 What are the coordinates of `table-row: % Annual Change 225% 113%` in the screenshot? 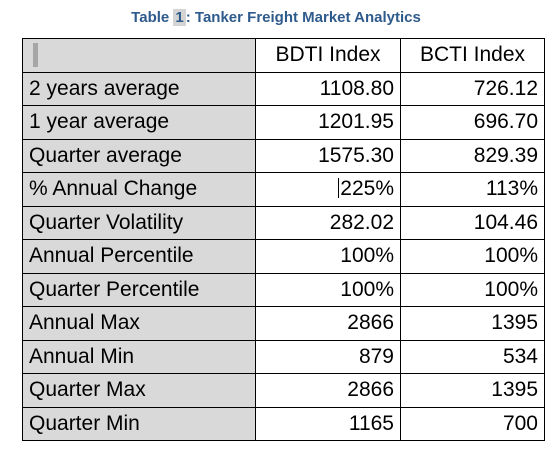 It's located at (283, 189).